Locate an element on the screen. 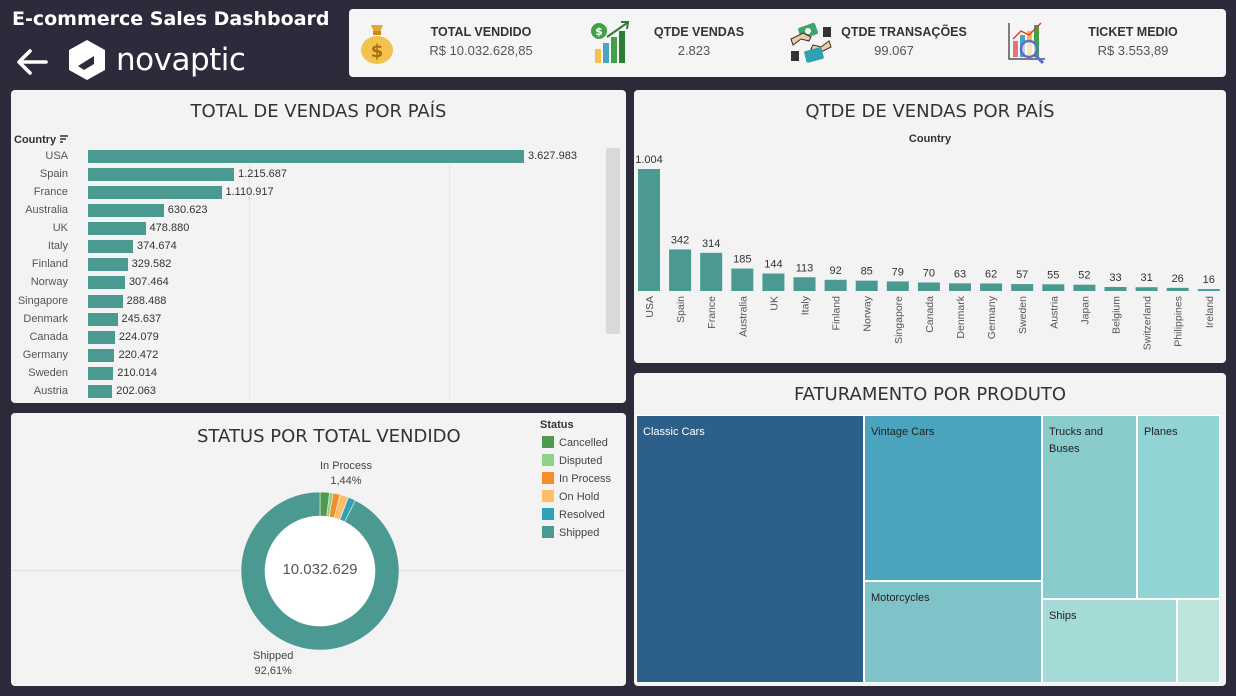 Image resolution: width=1236 pixels, height=696 pixels. hbar-row: Denmark 245.637 is located at coordinates (311, 320).